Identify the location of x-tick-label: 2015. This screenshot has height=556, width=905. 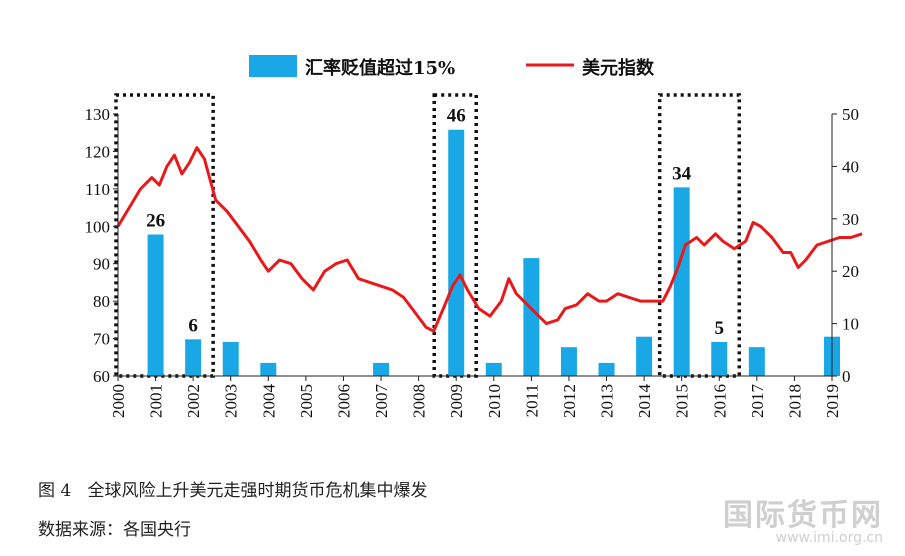
(682, 401).